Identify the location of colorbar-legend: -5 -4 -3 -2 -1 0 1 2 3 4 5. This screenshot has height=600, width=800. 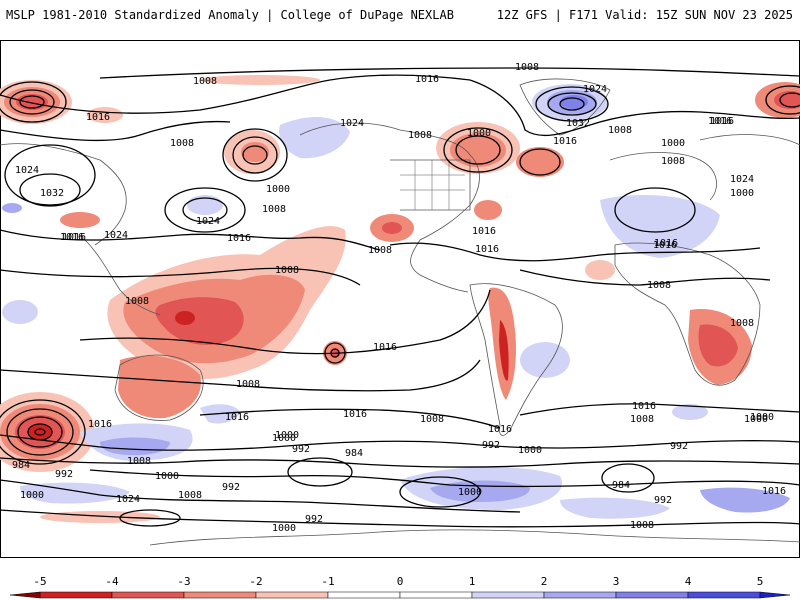
(400, 585).